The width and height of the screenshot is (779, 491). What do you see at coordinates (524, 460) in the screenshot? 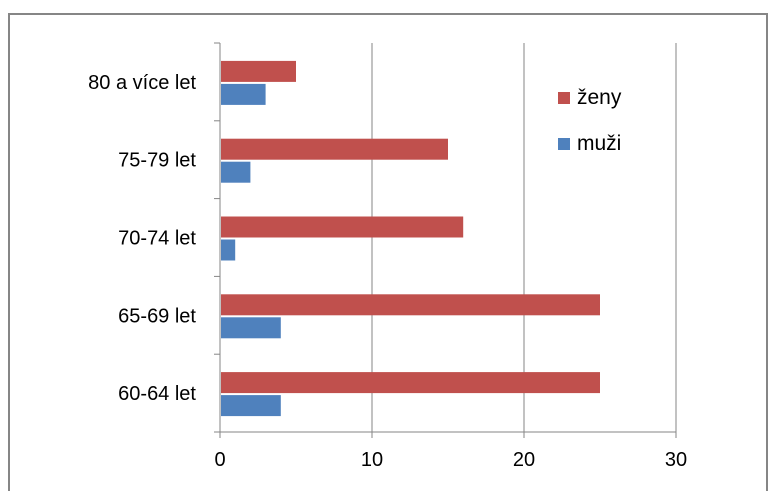
I see `x-tick-label-20: 20` at bounding box center [524, 460].